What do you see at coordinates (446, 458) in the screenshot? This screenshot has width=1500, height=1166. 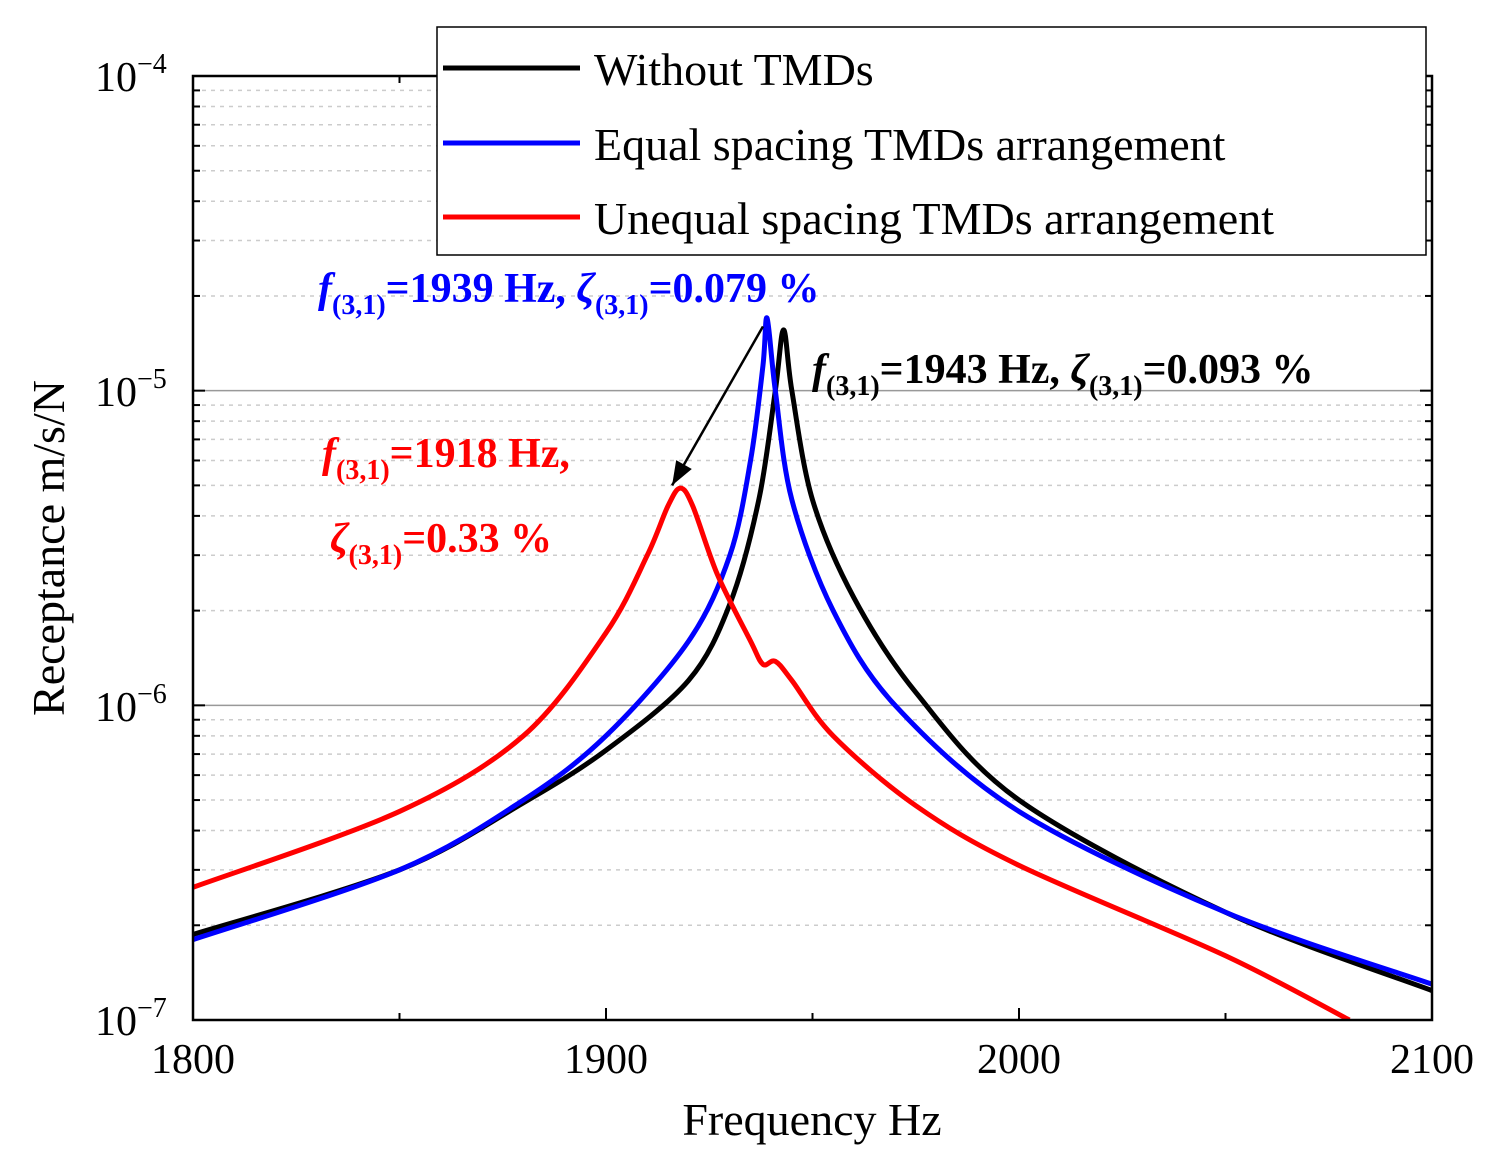 I see `svg-text: f(3,1)=1918 Hz,` at bounding box center [446, 458].